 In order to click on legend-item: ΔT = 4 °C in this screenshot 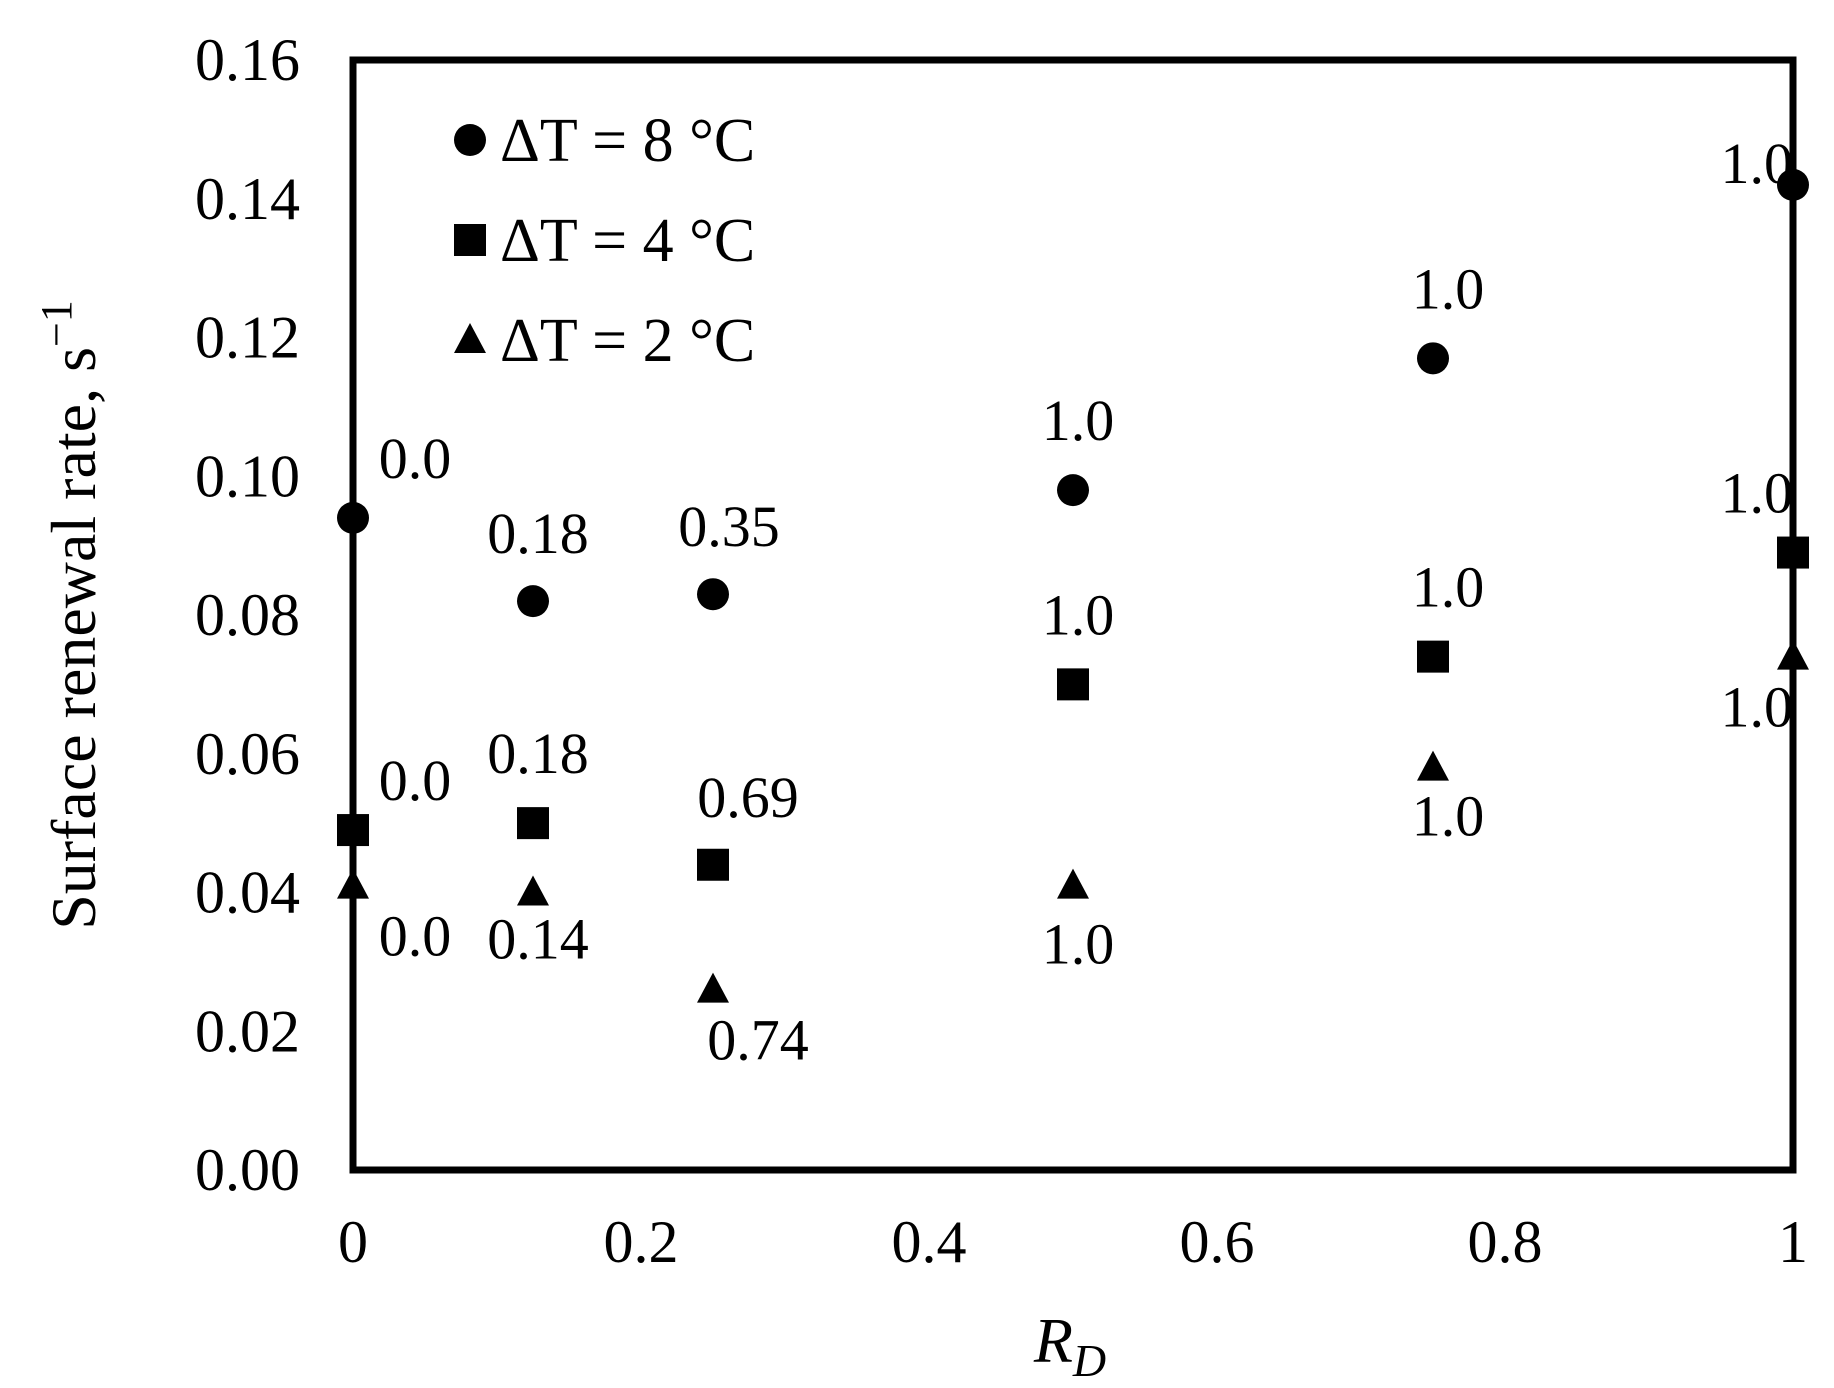, I will do `click(604, 241)`.